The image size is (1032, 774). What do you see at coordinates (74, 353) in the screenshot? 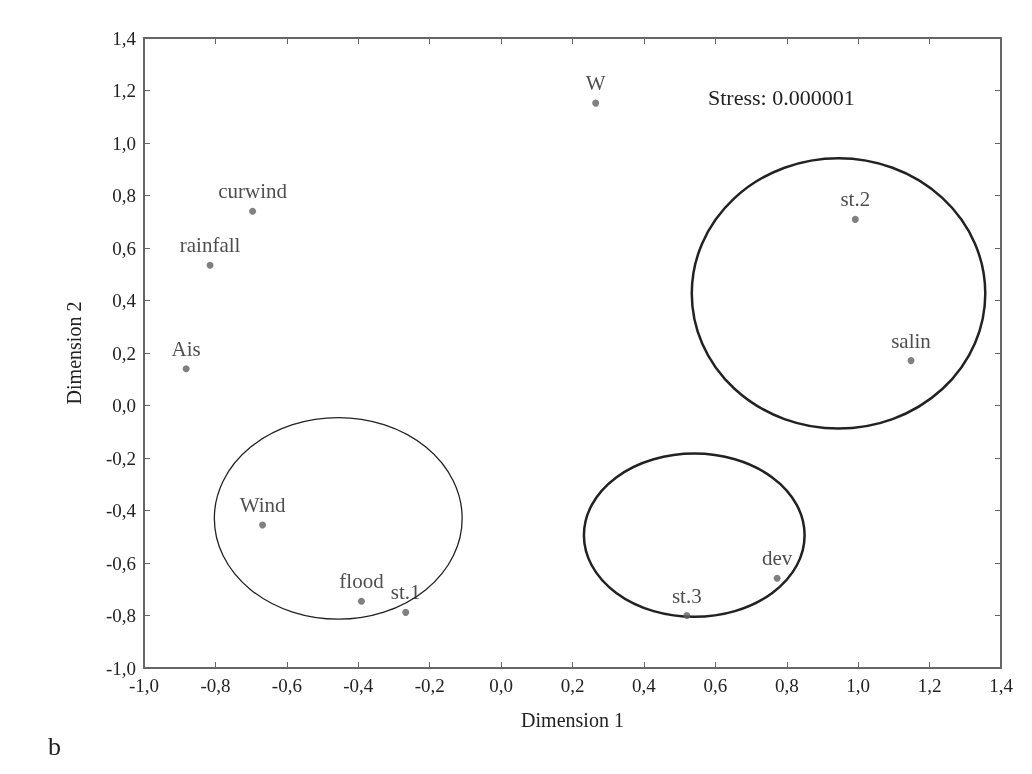
I see `y-axis-title: Dimension 2` at bounding box center [74, 353].